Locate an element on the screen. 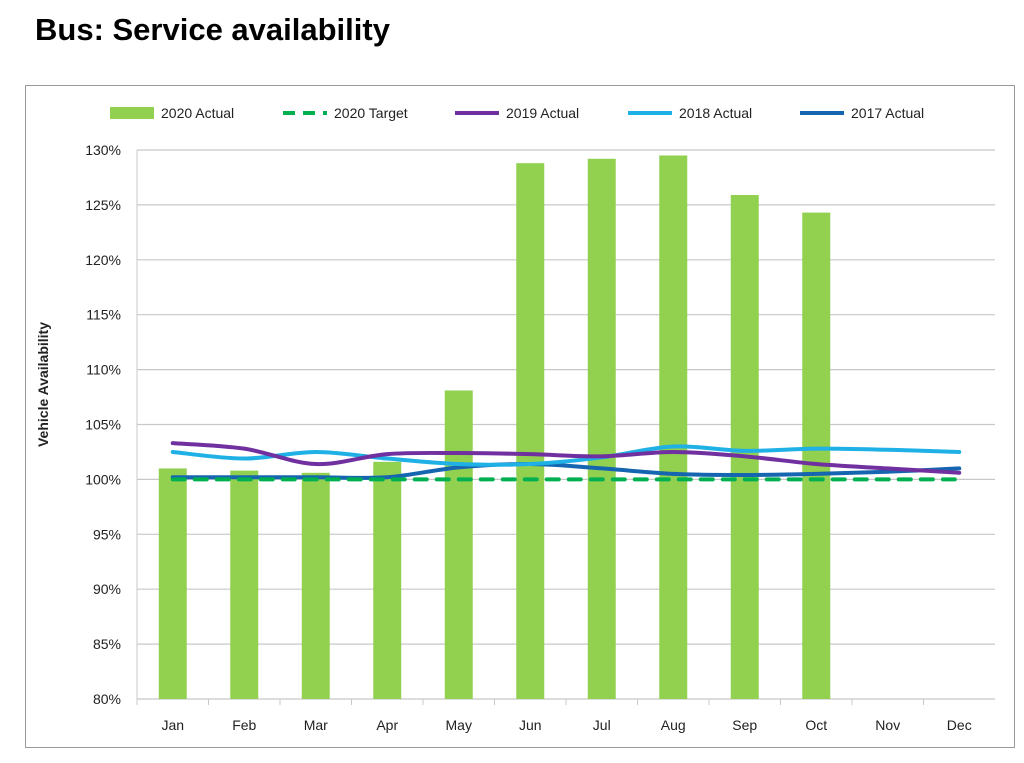 The height and width of the screenshot is (763, 1024). y-axis-label: Vehicle Availability is located at coordinates (43, 384).